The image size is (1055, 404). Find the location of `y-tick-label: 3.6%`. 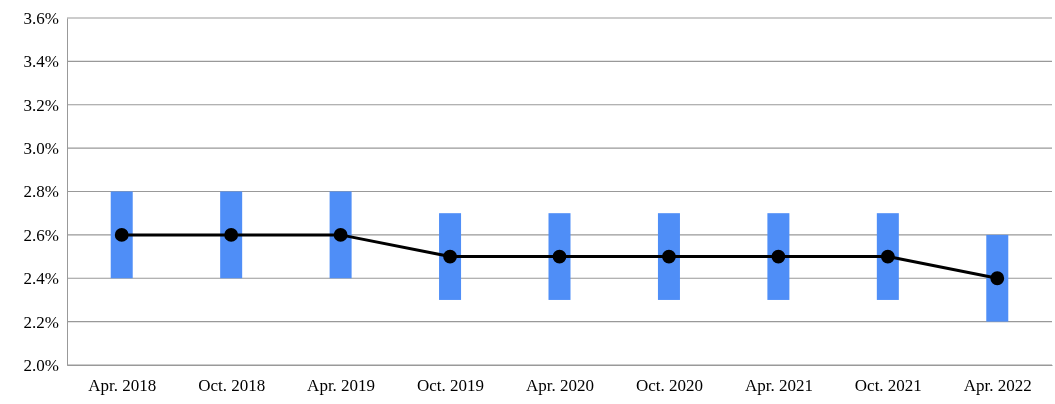

y-tick-label: 3.6% is located at coordinates (41, 18).